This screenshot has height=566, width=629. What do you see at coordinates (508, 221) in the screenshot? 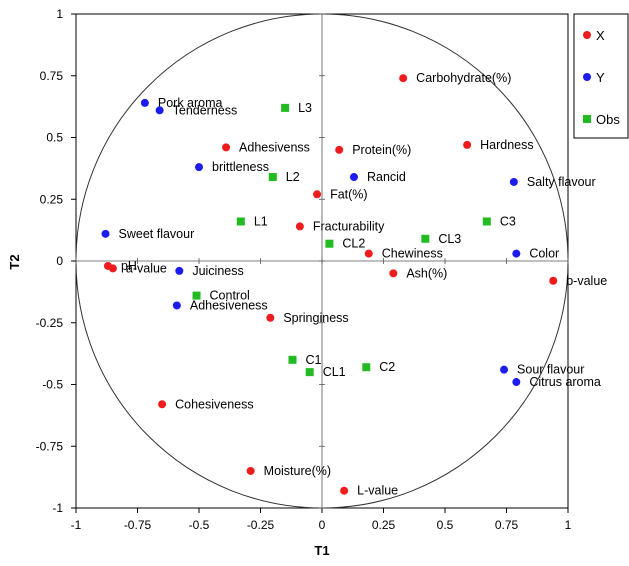
I see `point-label: C3` at bounding box center [508, 221].